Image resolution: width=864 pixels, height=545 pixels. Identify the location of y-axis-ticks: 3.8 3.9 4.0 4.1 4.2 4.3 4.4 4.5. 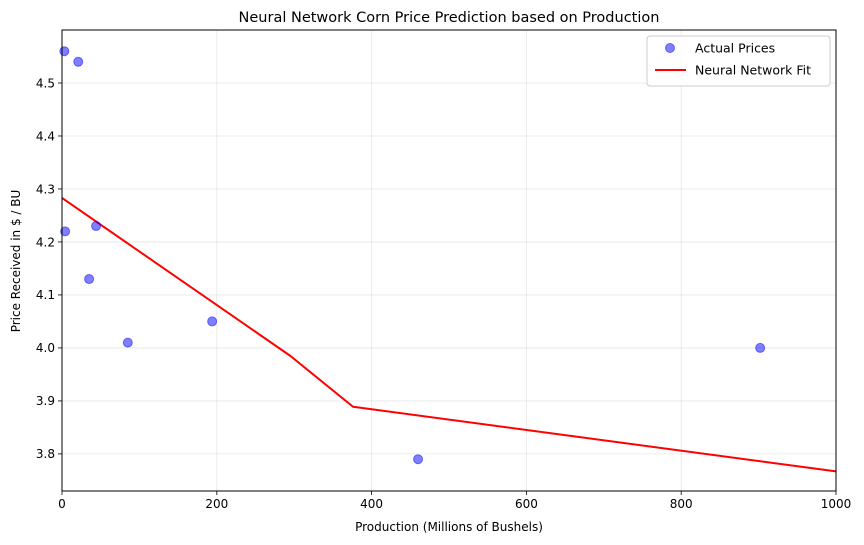
(49, 268).